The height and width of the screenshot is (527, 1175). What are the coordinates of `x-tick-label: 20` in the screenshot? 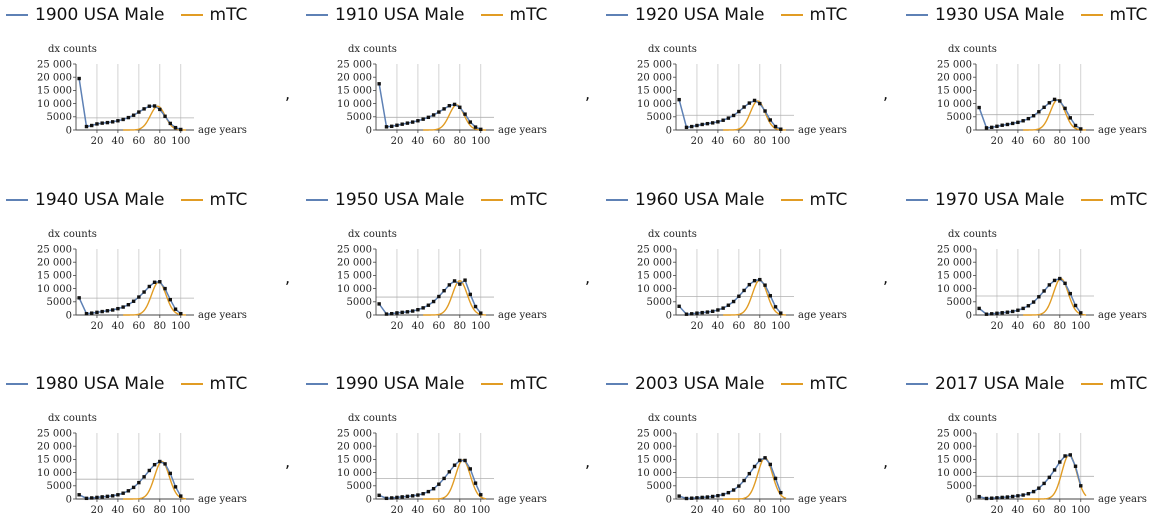 It's located at (397, 141).